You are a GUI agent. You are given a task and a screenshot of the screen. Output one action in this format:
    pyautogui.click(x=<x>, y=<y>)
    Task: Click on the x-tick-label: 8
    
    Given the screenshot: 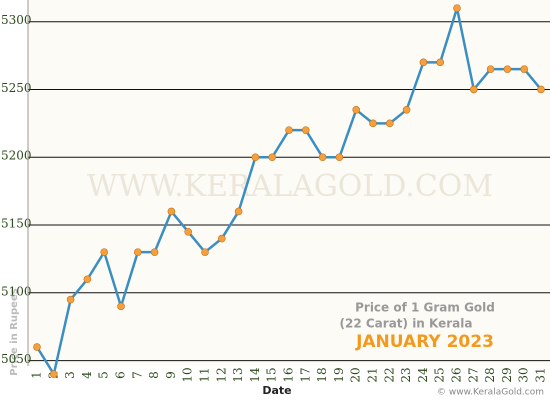 What is the action you would take?
    pyautogui.click(x=154, y=375)
    